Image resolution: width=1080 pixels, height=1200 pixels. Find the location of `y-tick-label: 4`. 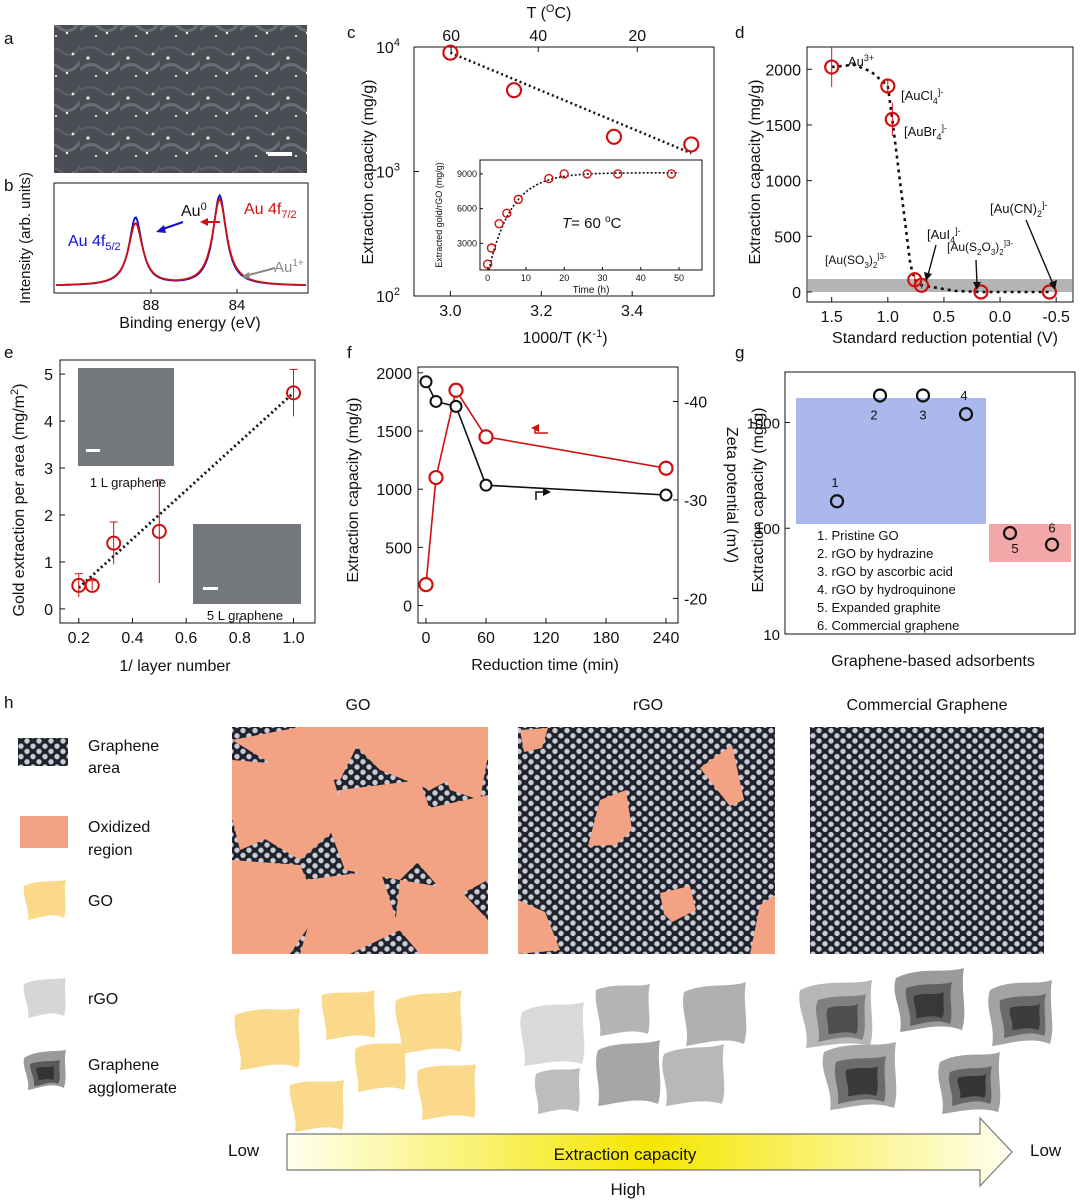

y-tick-label: 4 is located at coordinates (48, 422).